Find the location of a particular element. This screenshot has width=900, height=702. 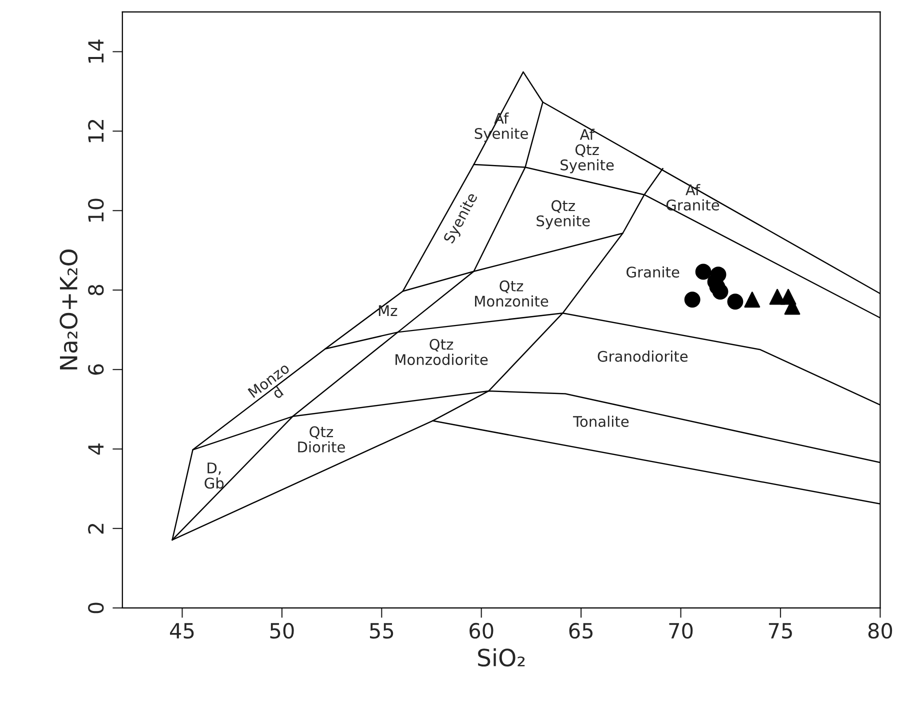

annotation: D, Gb is located at coordinates (214, 475).